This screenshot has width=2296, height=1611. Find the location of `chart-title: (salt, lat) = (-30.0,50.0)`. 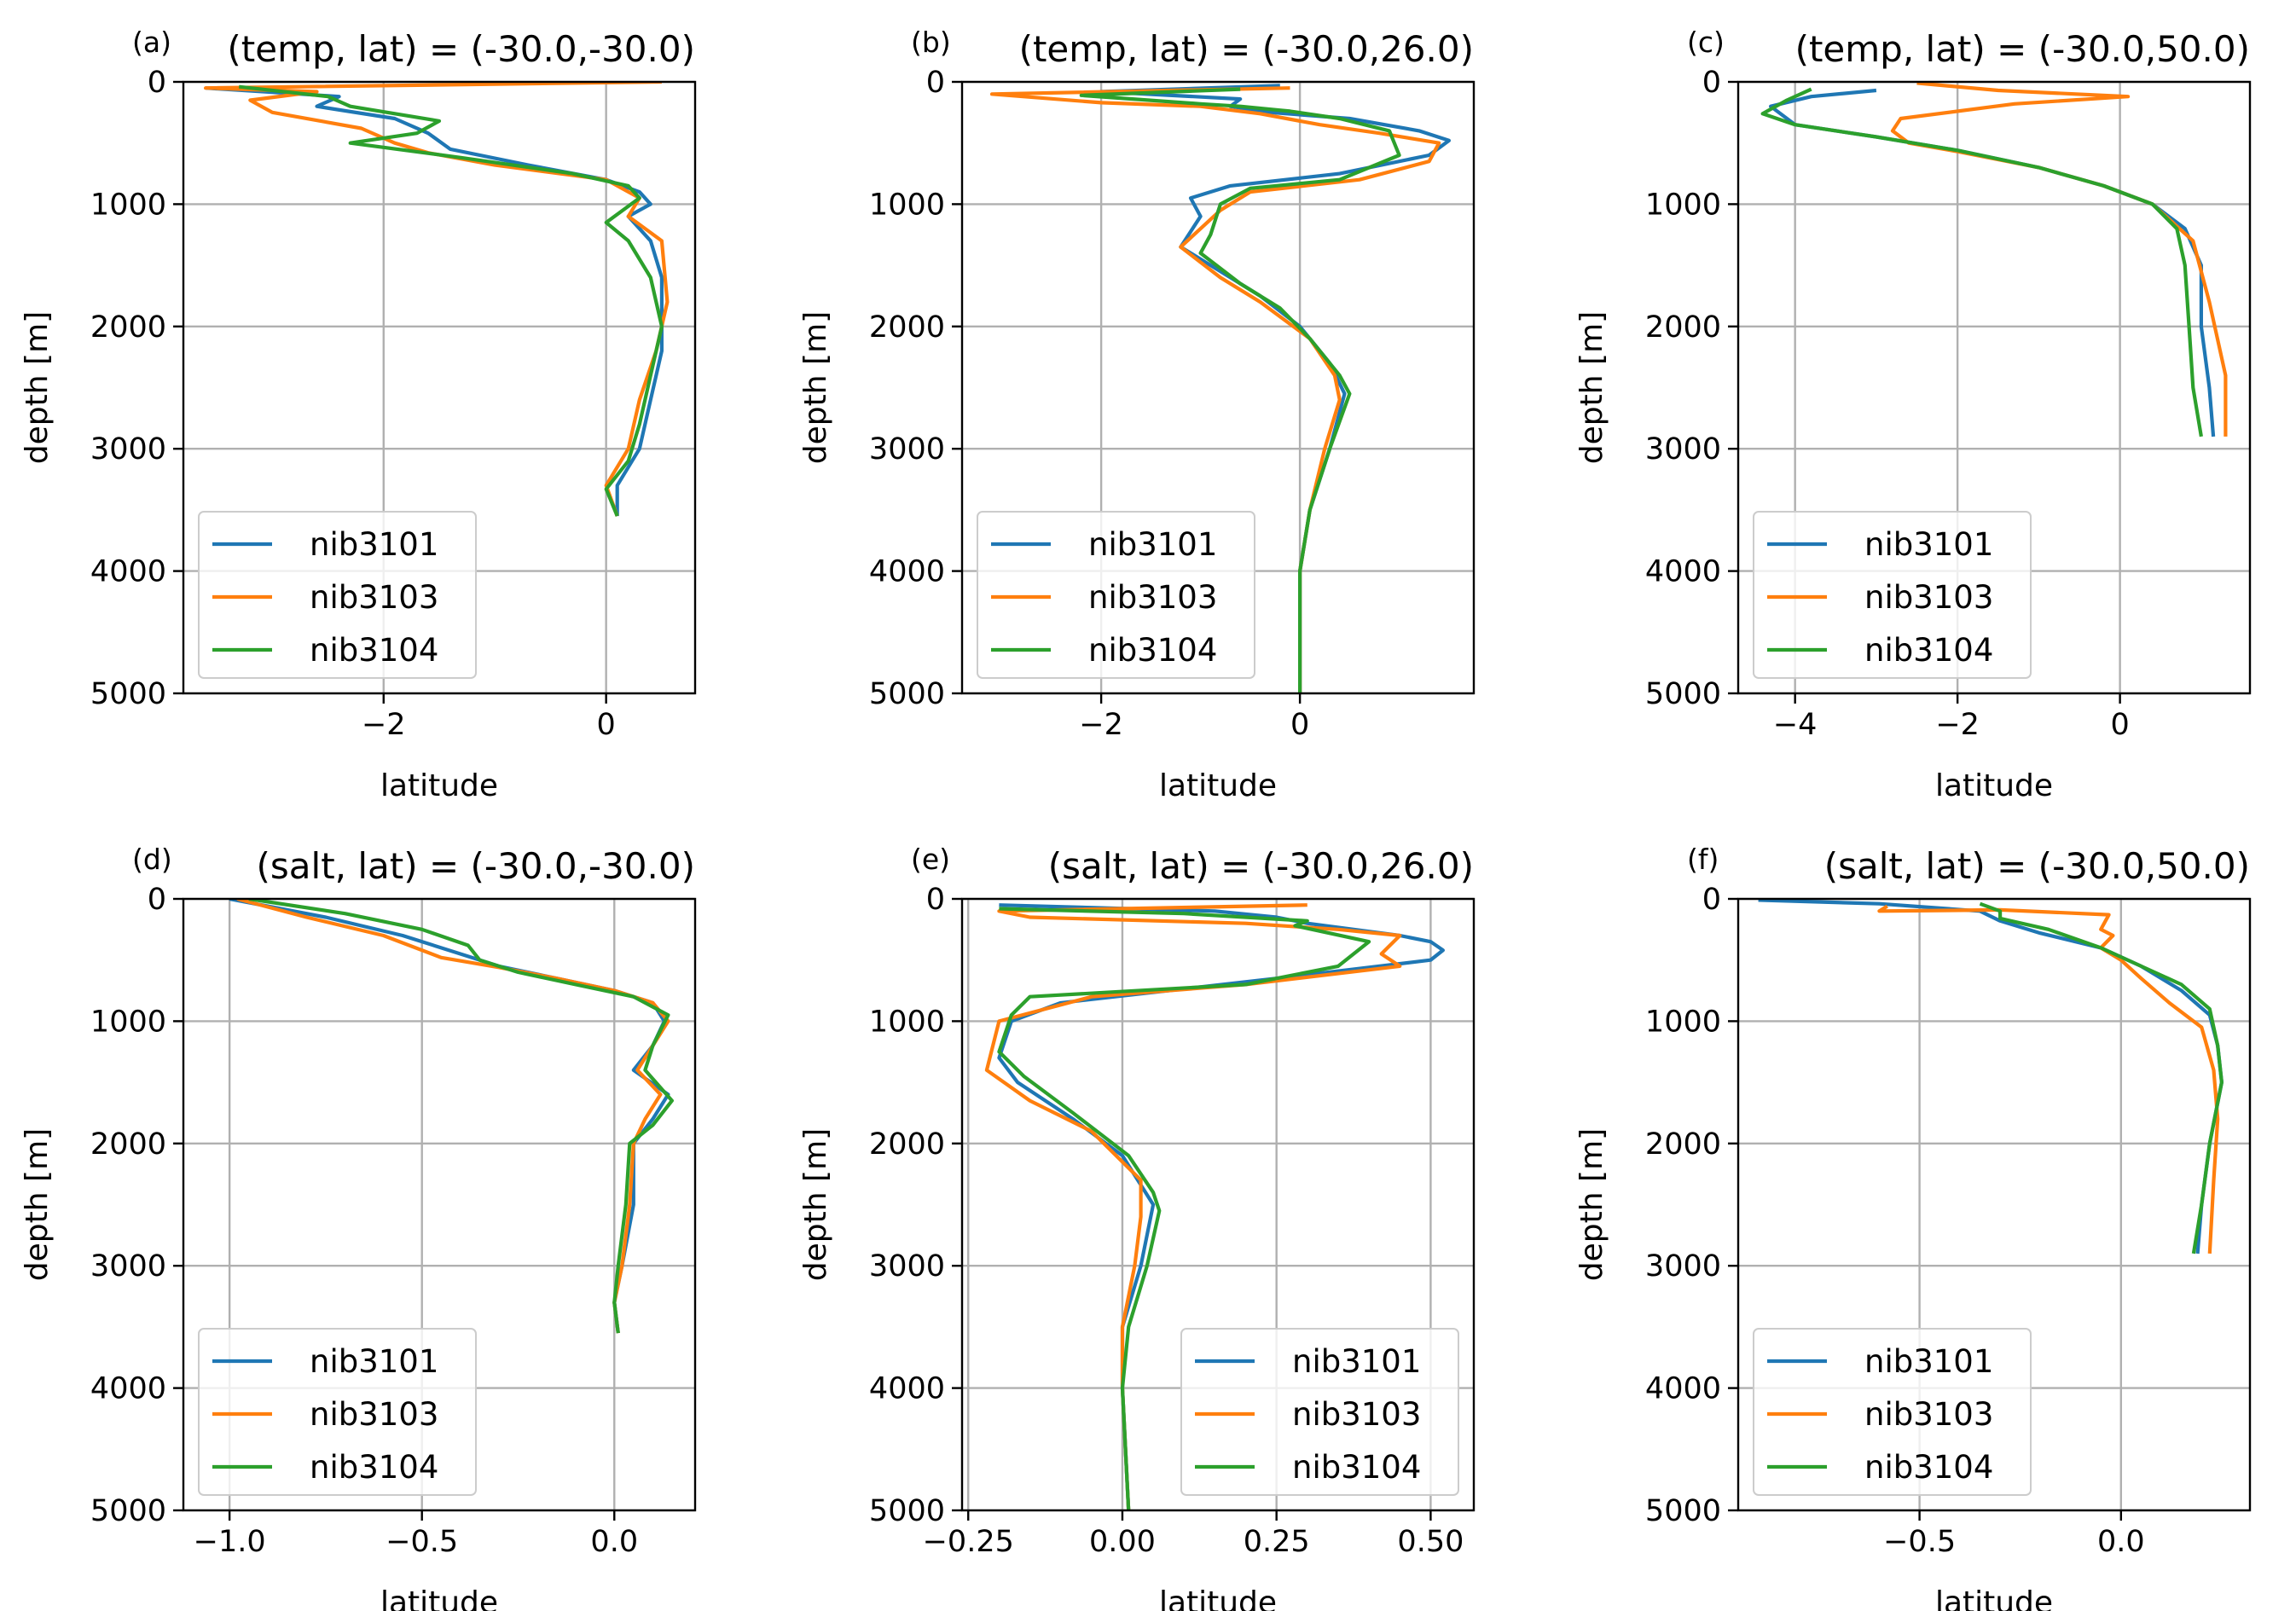

chart-title: (salt, lat) = (-30.0,50.0) is located at coordinates (2037, 866).